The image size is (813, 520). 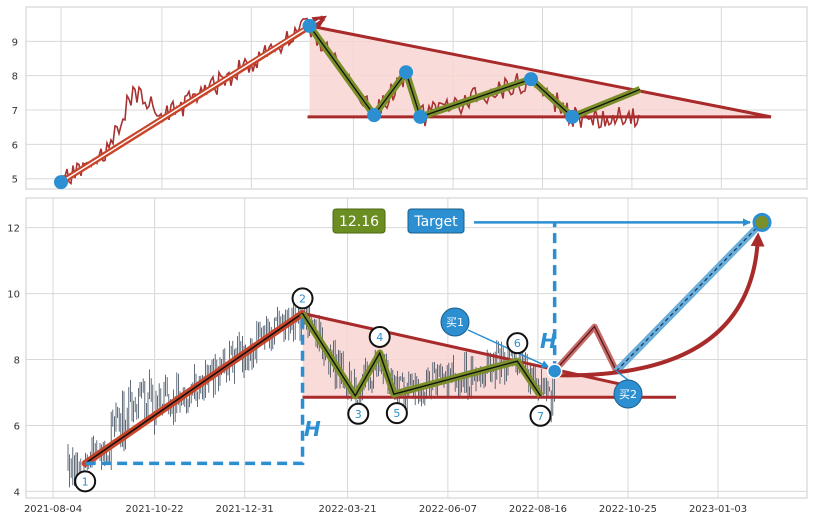 What do you see at coordinates (421, 355) in the screenshot?
I see `bottom-zigzag-core` at bounding box center [421, 355].